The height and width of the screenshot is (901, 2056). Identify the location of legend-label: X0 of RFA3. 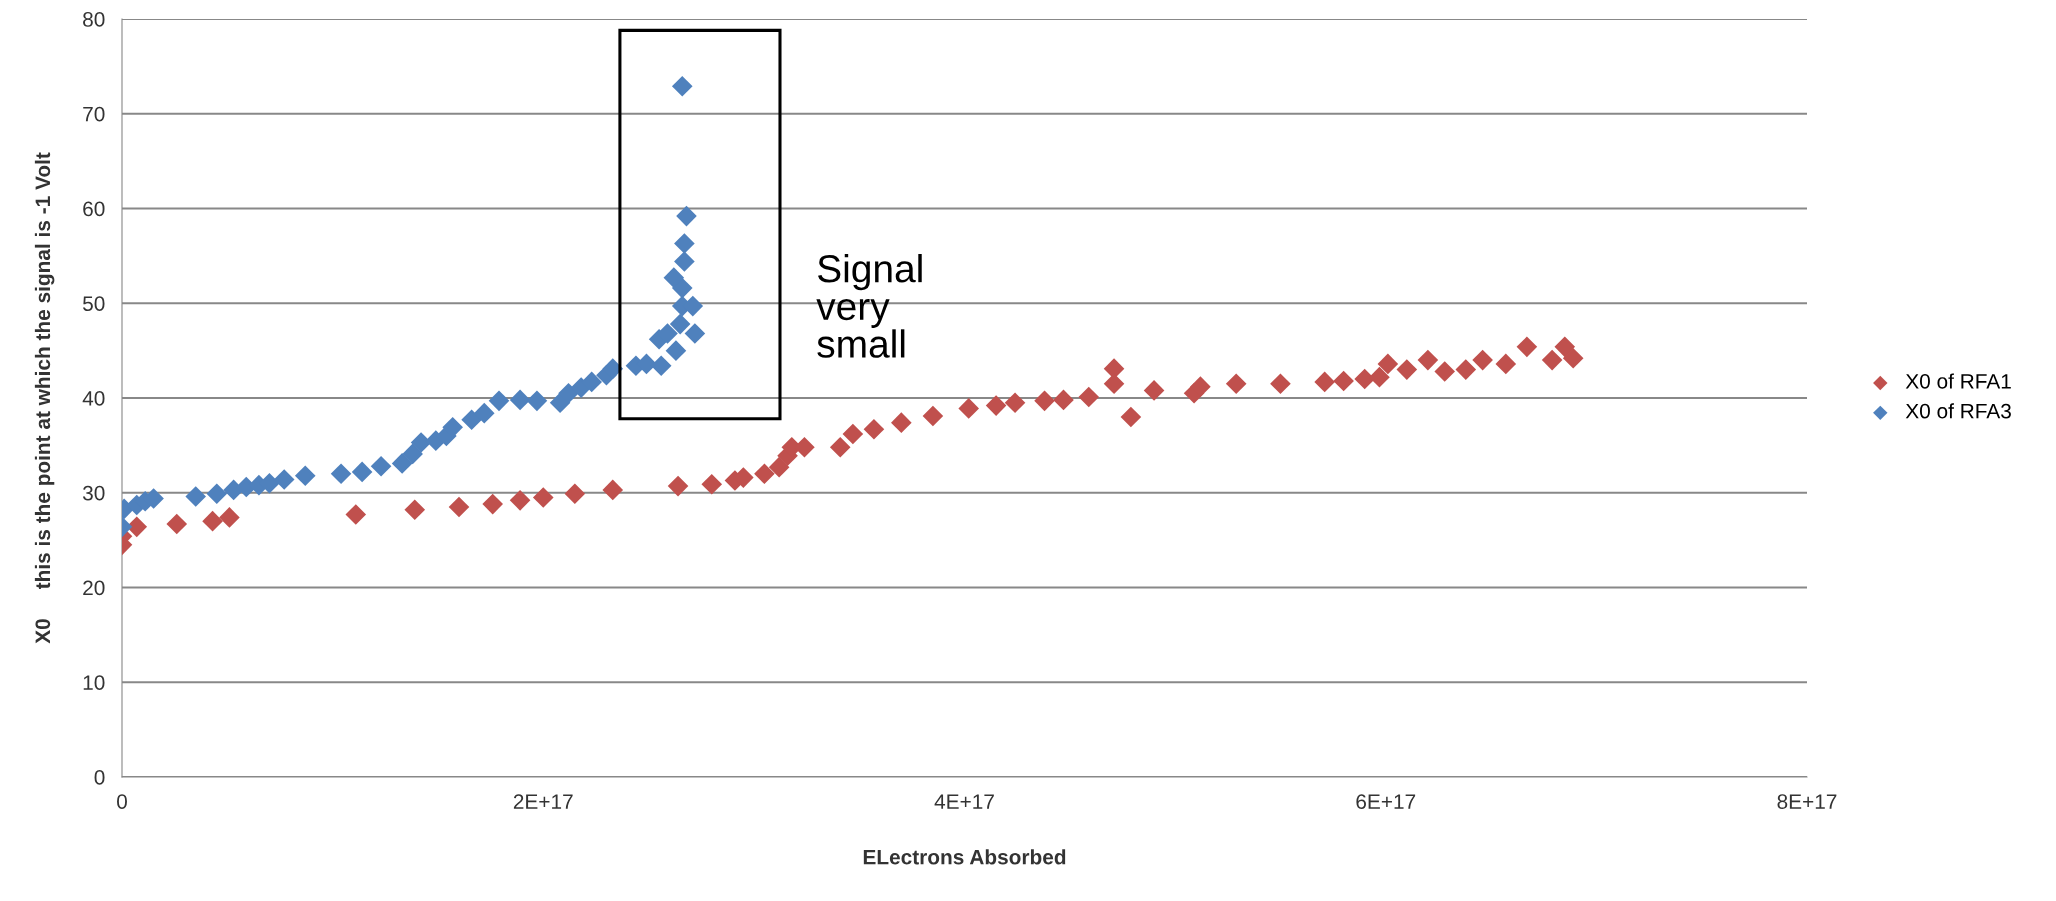
(1958, 411).